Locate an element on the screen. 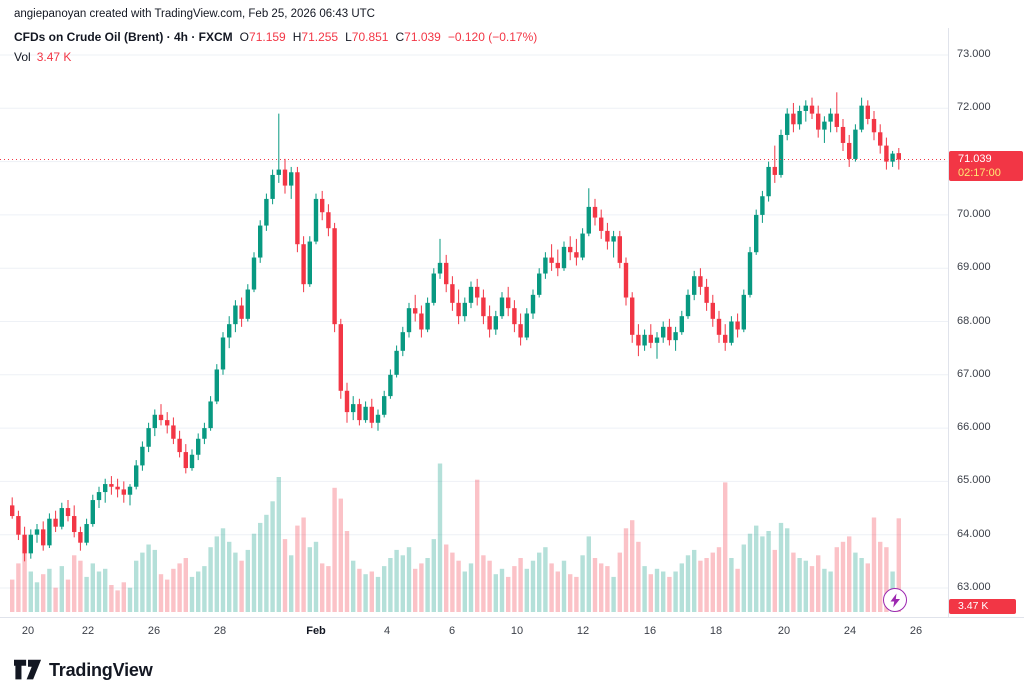  price-axis-label: 69.000 is located at coordinates (974, 267).